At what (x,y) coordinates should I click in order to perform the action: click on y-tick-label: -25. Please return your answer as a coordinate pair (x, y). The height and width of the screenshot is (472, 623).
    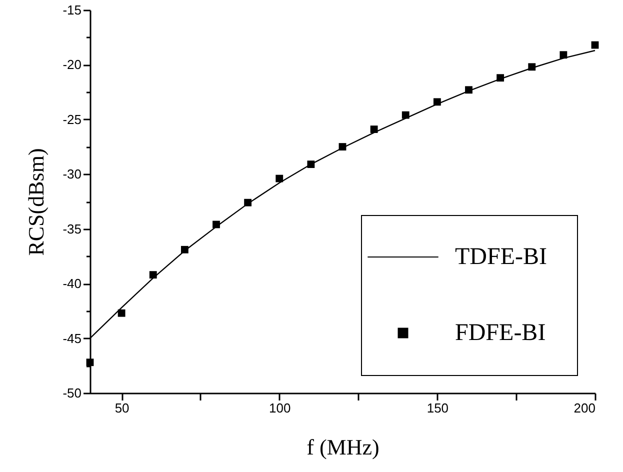
    Looking at the image, I should click on (72, 119).